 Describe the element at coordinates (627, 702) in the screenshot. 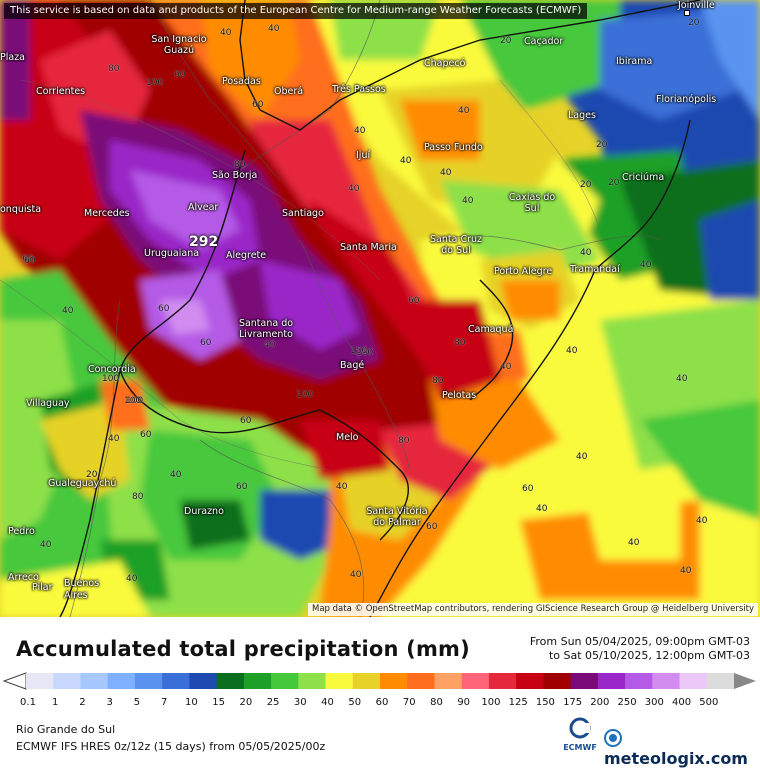

I see `scale-tick-label: 250` at that location.